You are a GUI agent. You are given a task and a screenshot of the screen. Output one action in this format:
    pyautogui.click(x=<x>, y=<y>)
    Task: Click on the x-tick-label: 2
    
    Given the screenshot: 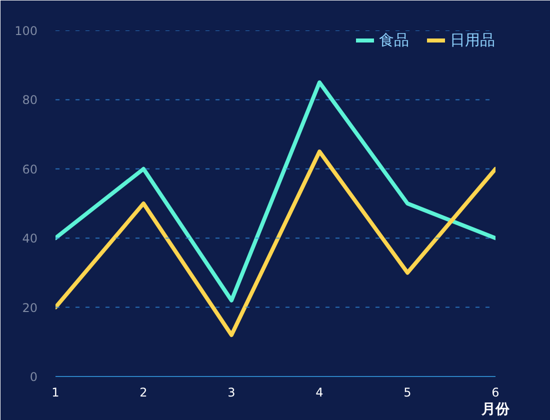 What is the action you would take?
    pyautogui.click(x=144, y=393)
    